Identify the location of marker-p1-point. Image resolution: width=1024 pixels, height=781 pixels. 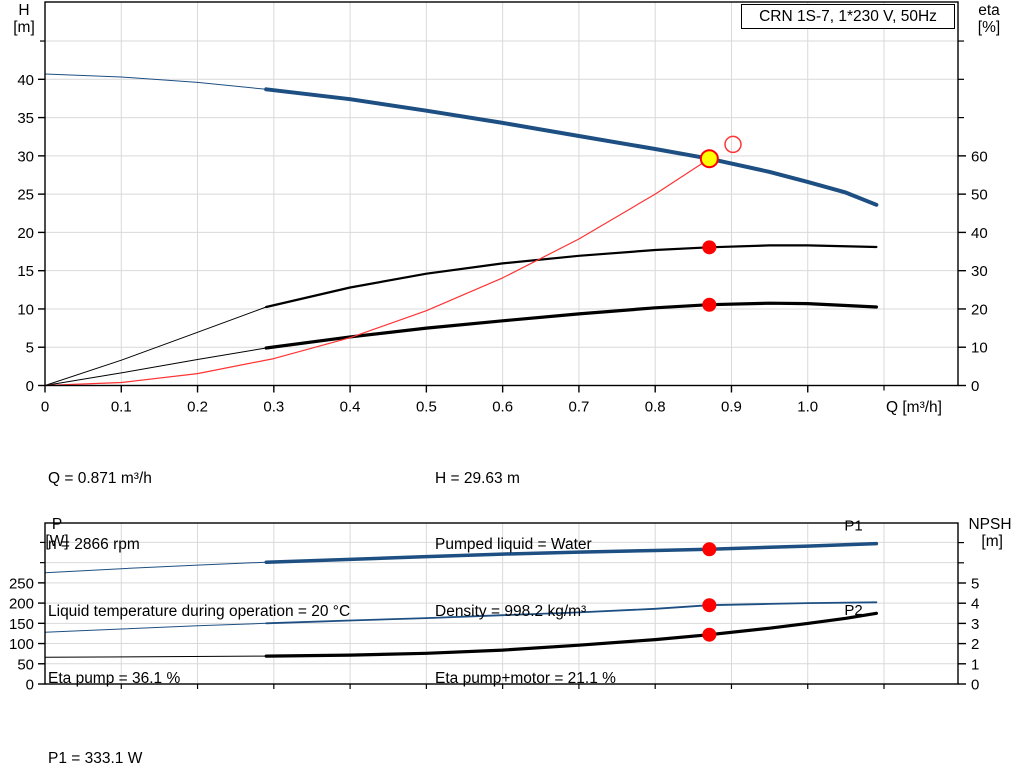
(709, 549).